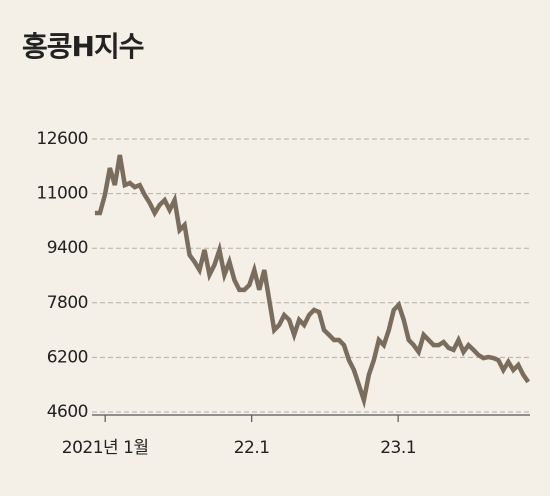 The width and height of the screenshot is (550, 496). What do you see at coordinates (398, 448) in the screenshot?
I see `x-tick-label: 23.1` at bounding box center [398, 448].